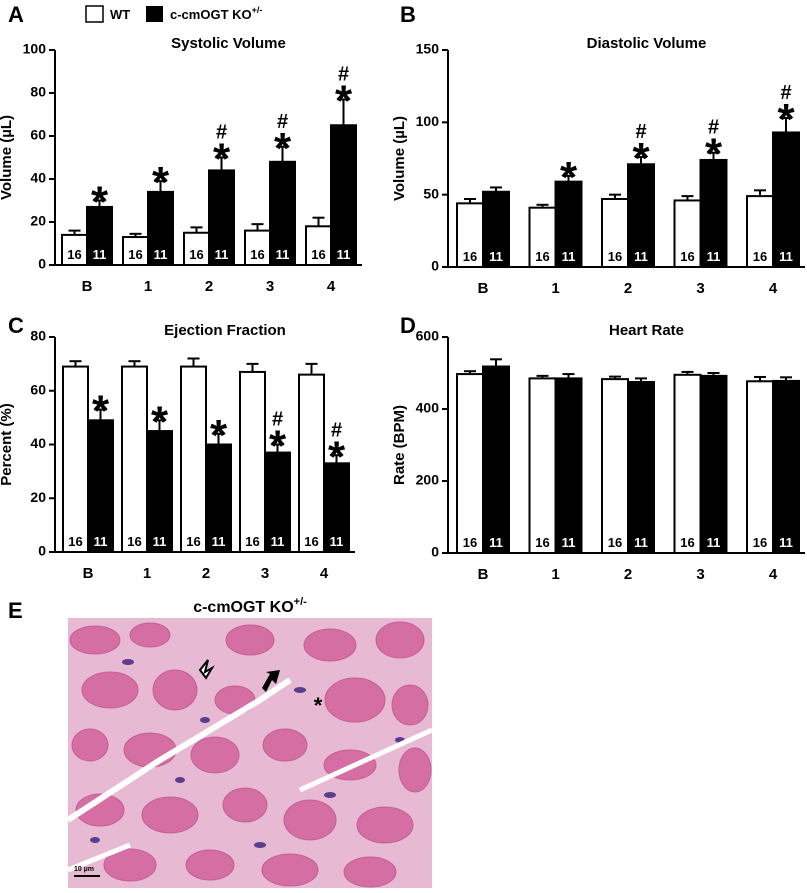  I want to click on legend-superscript: +/-, so click(257, 10).